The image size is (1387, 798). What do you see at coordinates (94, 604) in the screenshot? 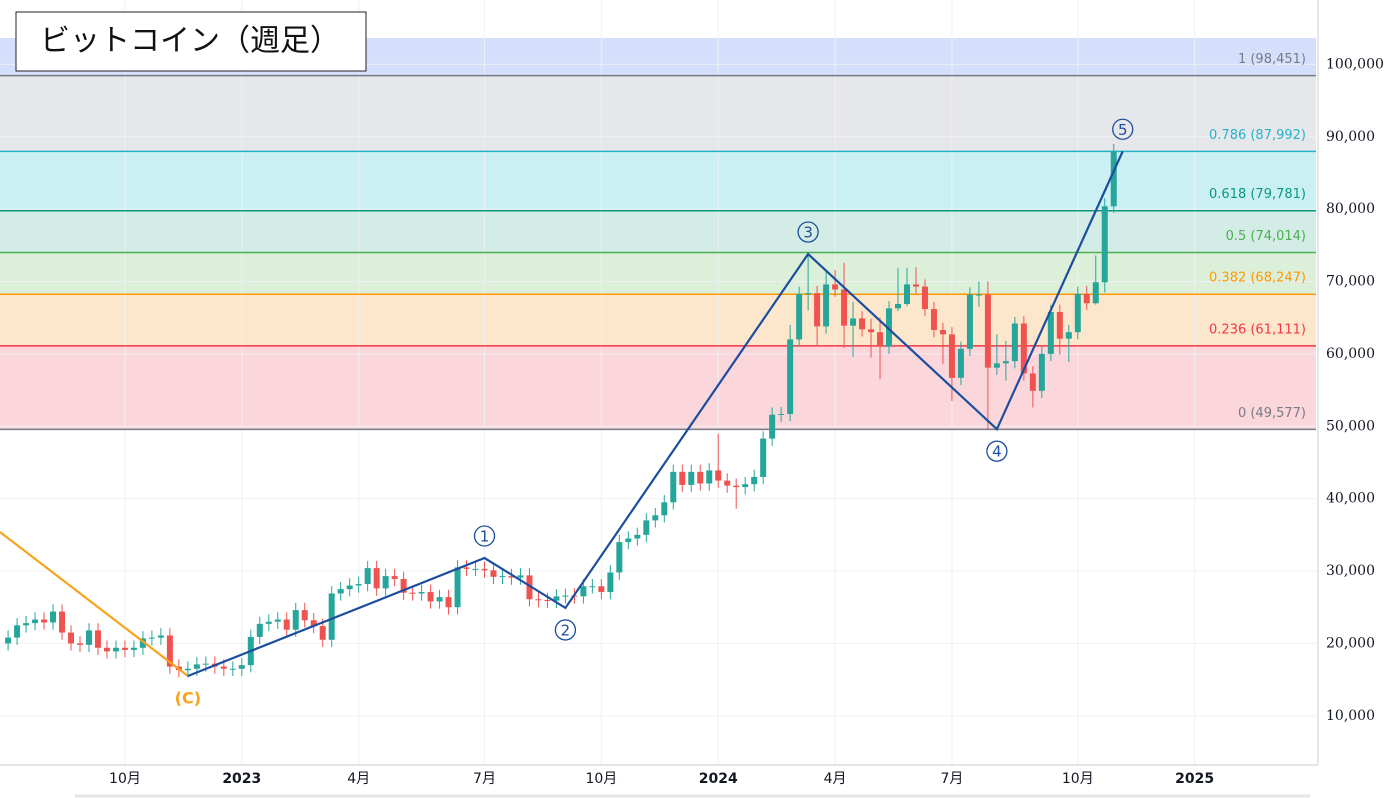
I see `wave-line` at bounding box center [94, 604].